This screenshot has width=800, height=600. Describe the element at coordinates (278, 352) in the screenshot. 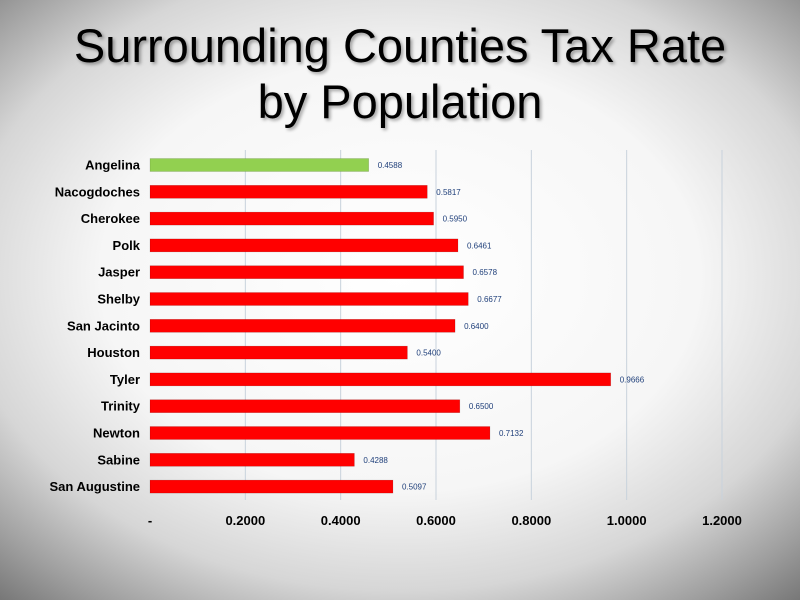

I see `bar-houston` at that location.